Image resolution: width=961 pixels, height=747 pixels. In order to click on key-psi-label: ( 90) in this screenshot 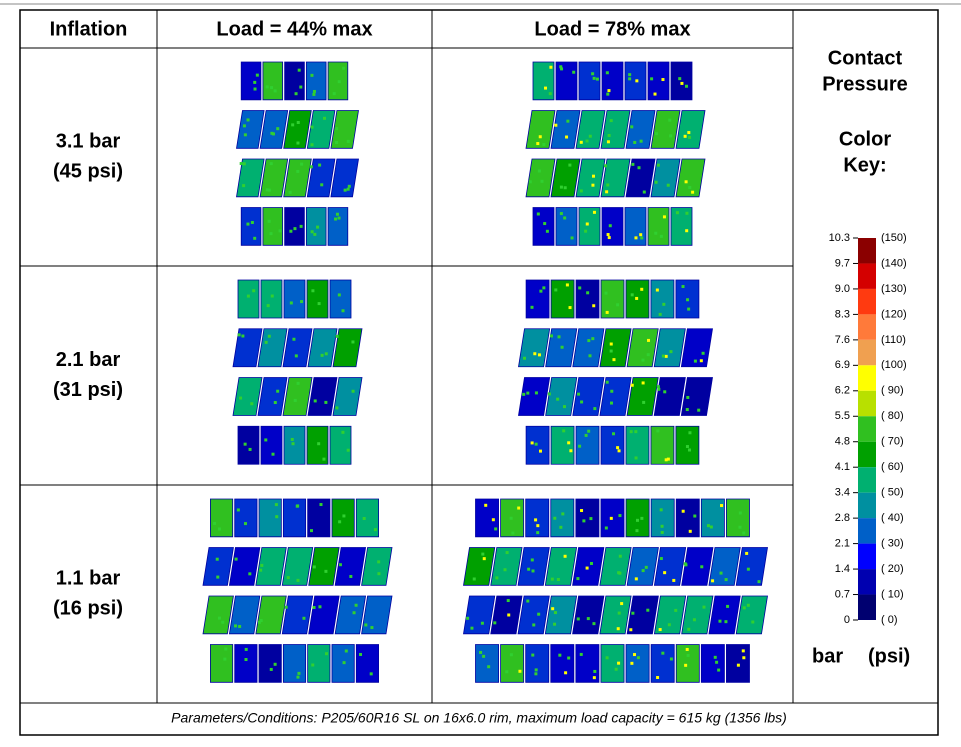, I will do `click(892, 391)`.